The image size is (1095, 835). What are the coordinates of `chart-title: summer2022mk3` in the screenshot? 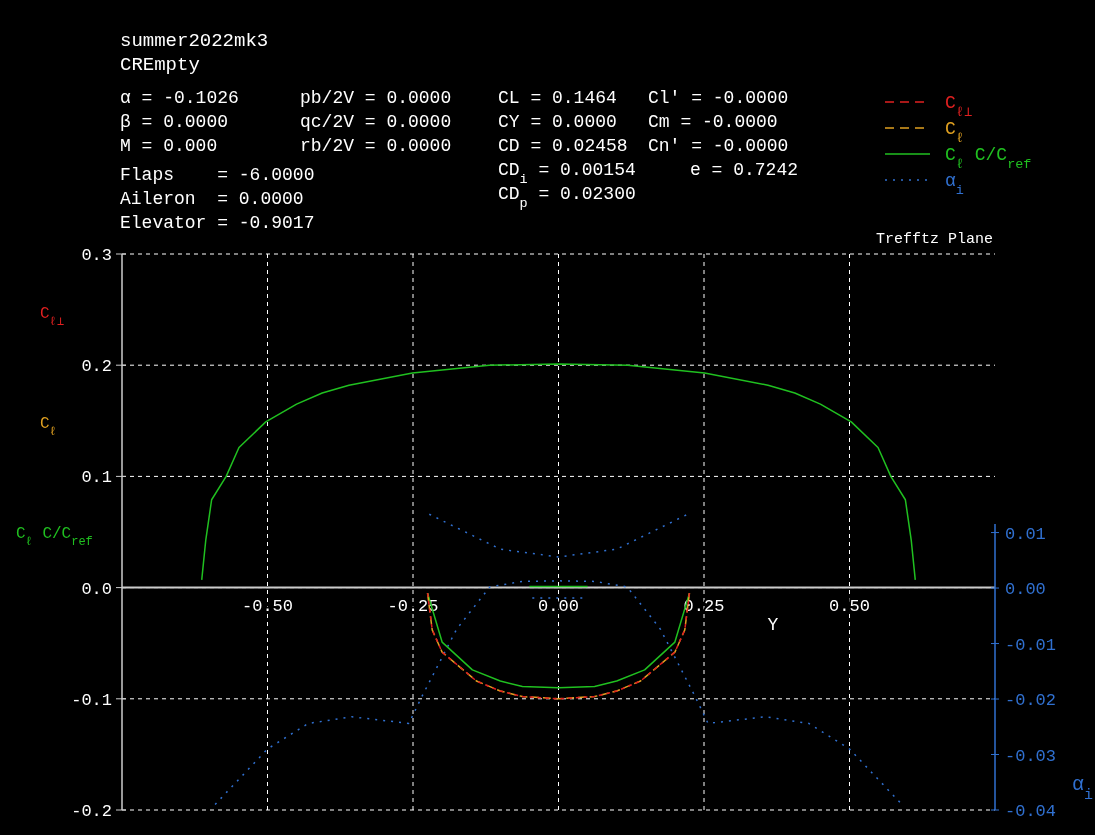 It's located at (194, 41).